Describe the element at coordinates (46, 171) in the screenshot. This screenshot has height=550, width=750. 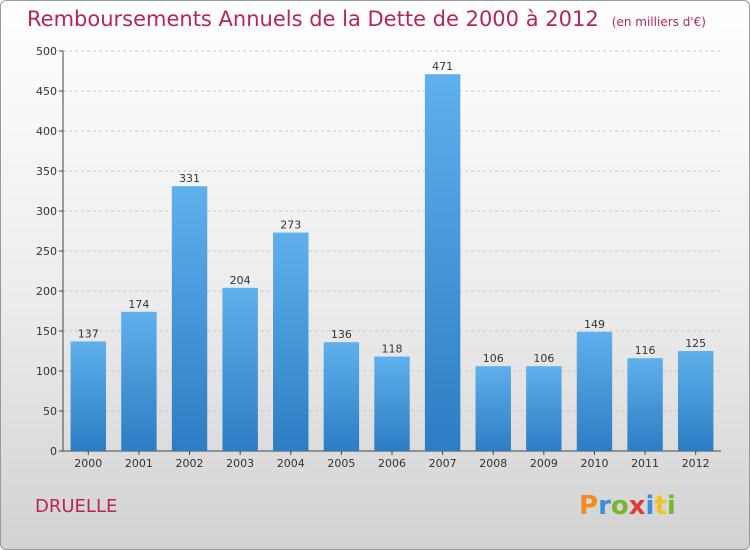
I see `y-tick-label: 350` at that location.